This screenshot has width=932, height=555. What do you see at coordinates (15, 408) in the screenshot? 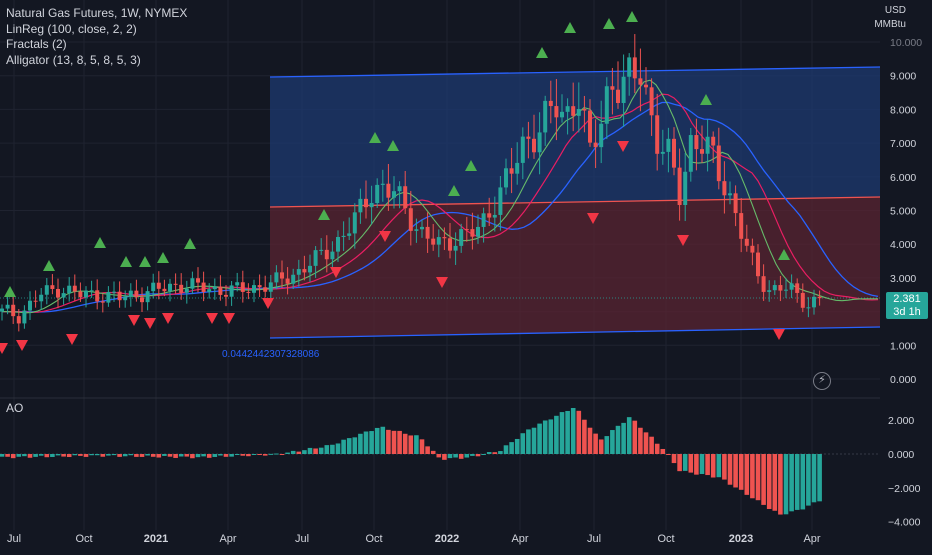
I see `ao-pane-title: AO` at bounding box center [15, 408].